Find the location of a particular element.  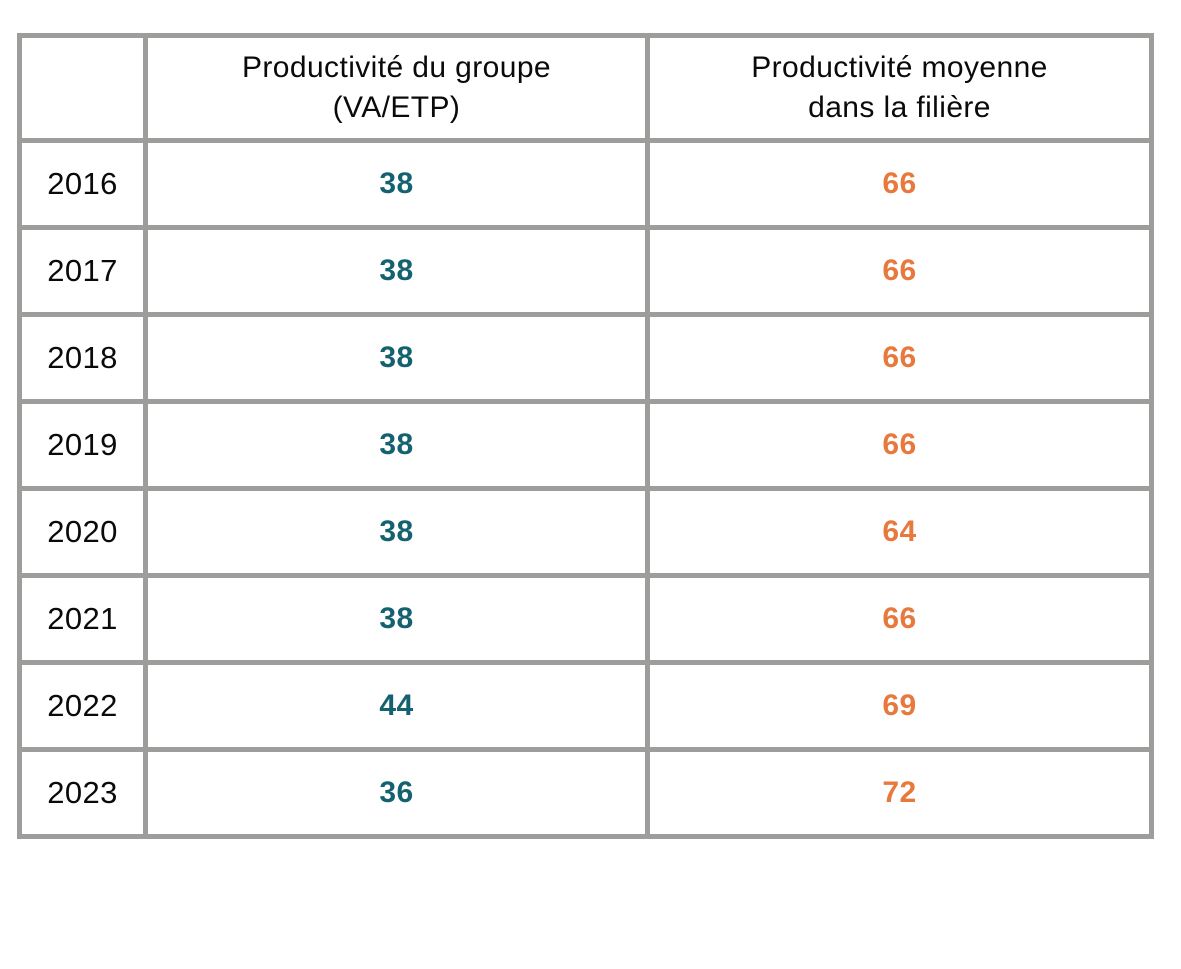

group-value-cell: 44 is located at coordinates (396, 706).